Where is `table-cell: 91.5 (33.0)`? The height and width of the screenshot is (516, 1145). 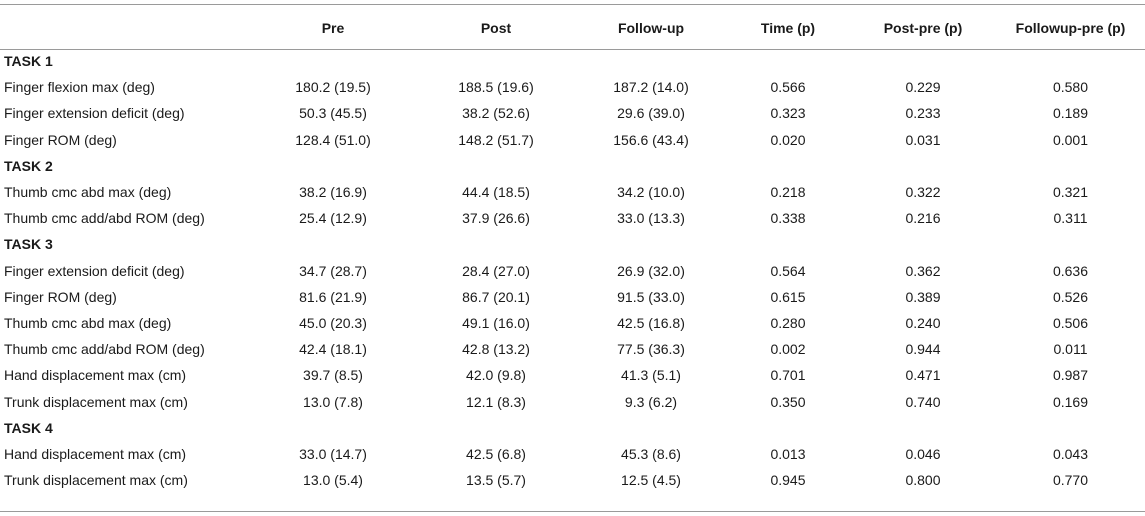 table-cell: 91.5 (33.0) is located at coordinates (651, 296).